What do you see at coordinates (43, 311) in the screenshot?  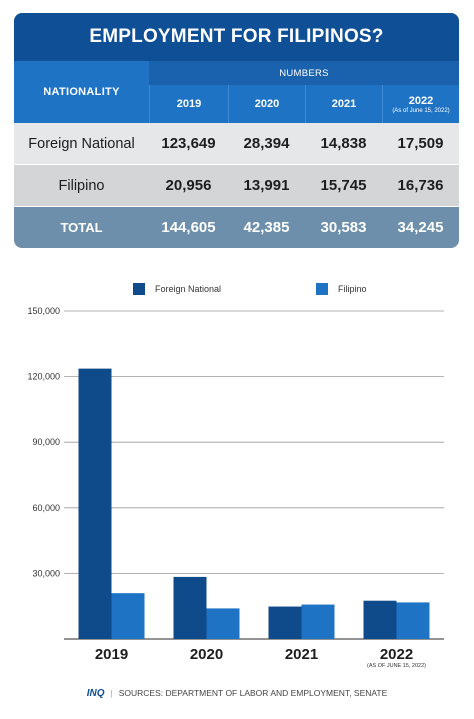 I see `y-tick-label: 150,000` at bounding box center [43, 311].